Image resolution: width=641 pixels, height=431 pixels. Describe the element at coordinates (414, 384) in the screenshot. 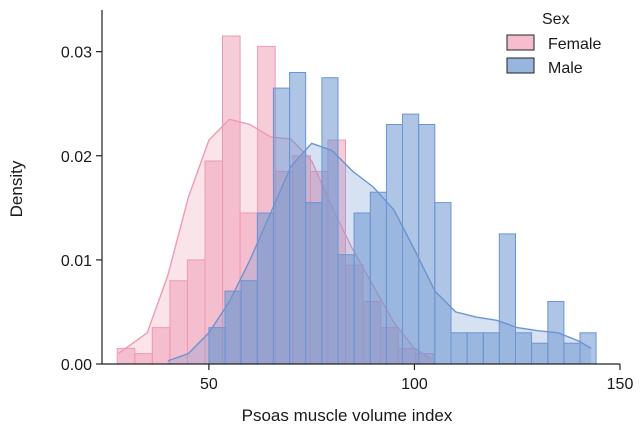

I see `x-tick-label: 100` at that location.